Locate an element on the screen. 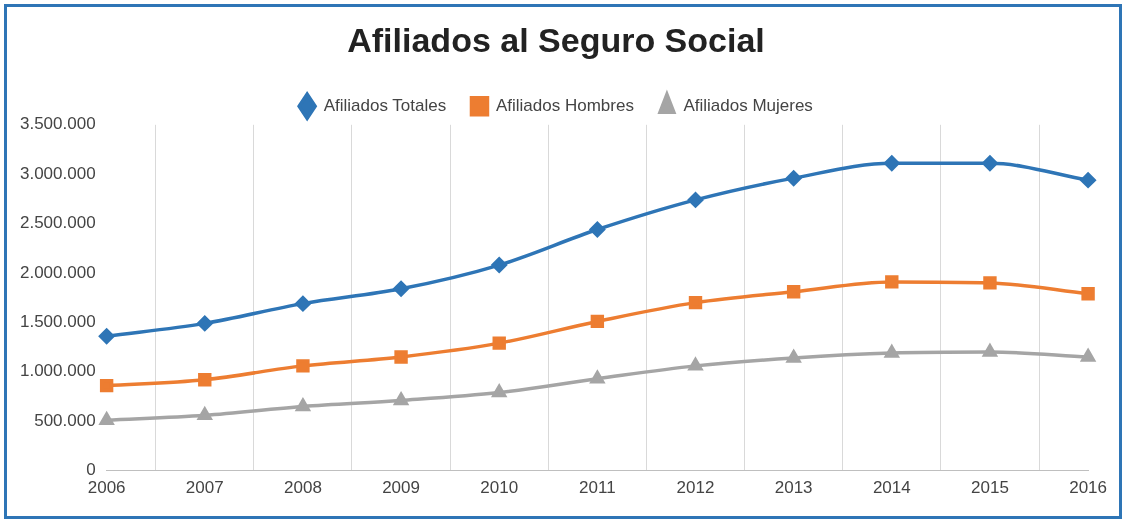 The image size is (1130, 527). chart-title: Afiliados al Seguro Social is located at coordinates (556, 39).